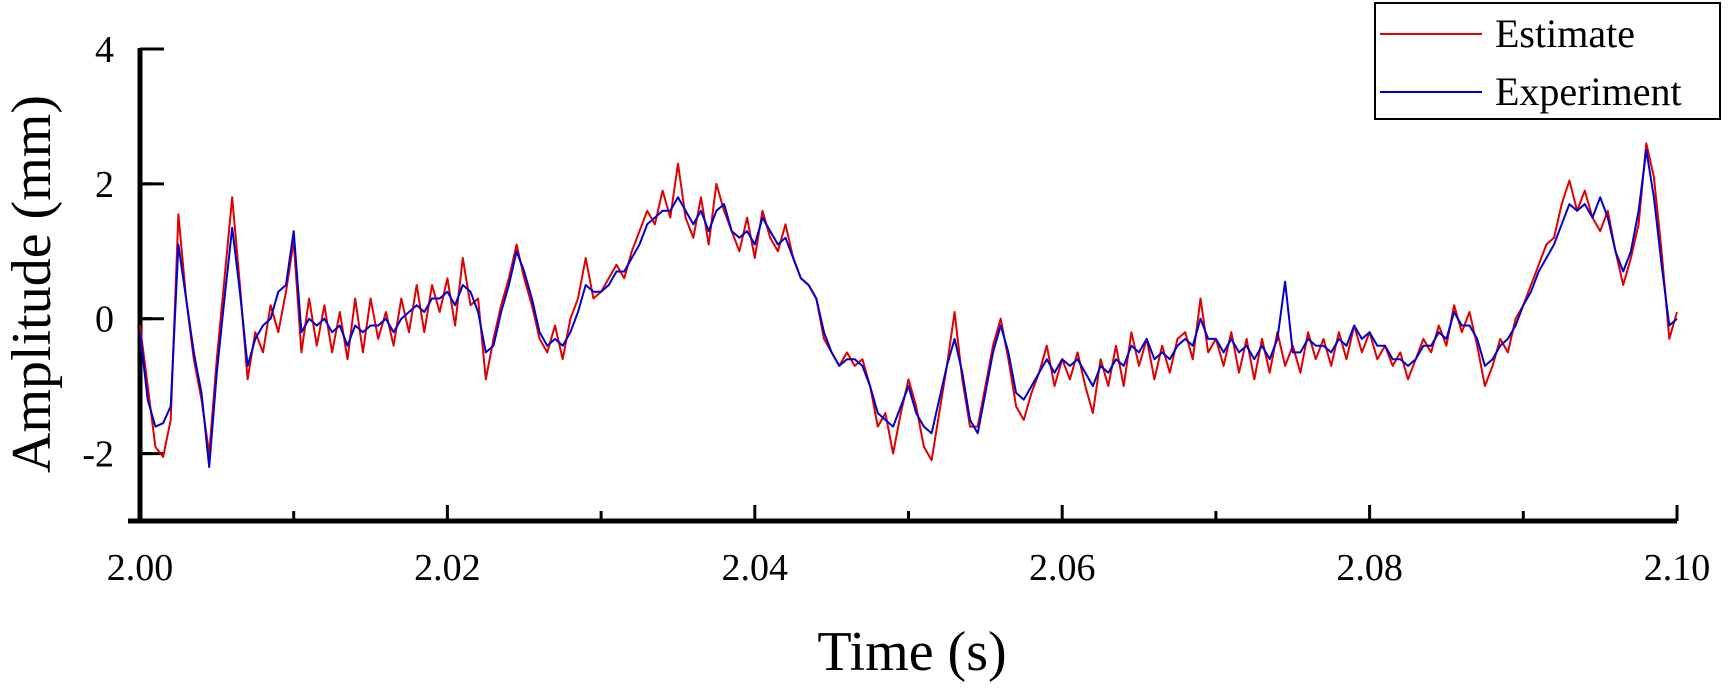 The image size is (1728, 688). What do you see at coordinates (1677, 568) in the screenshot?
I see `x-tick-label: 2.10` at bounding box center [1677, 568].